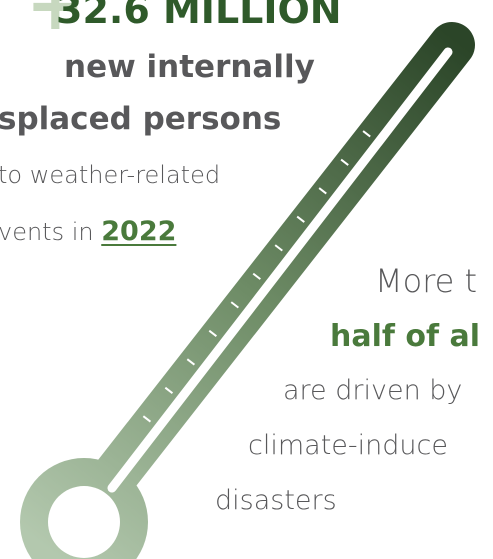 The width and height of the screenshot is (493, 559). What do you see at coordinates (276, 500) in the screenshot?
I see `text-line: disasters` at bounding box center [276, 500].